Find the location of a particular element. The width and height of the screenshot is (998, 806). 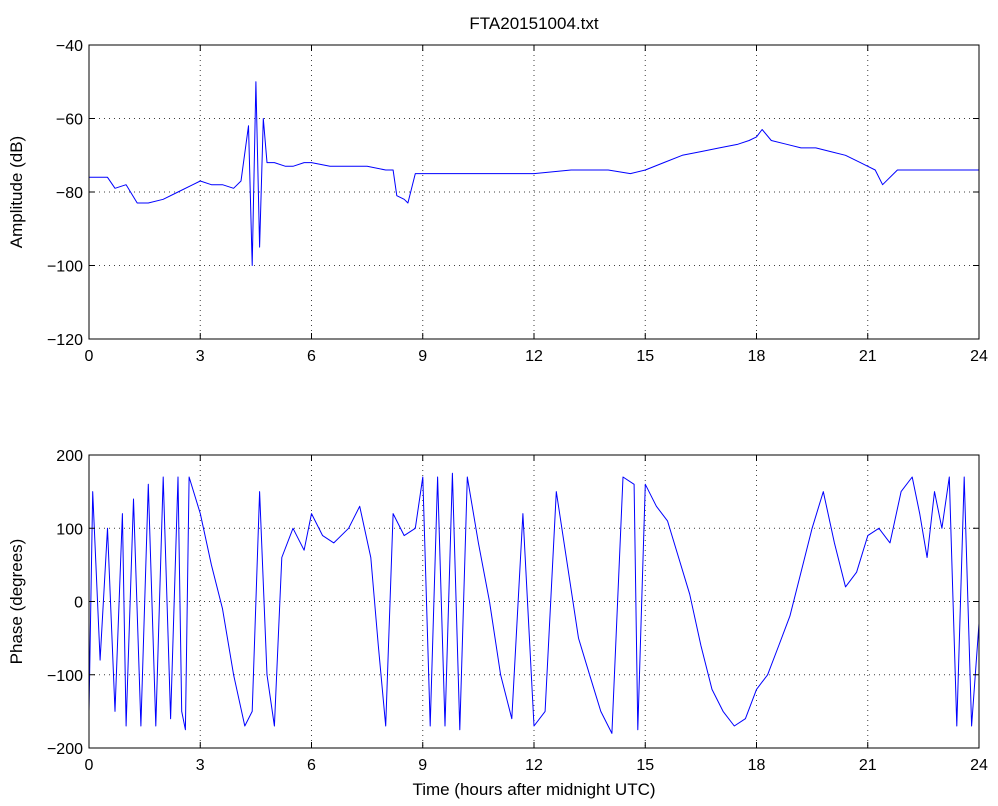

y-tick-label: −60 is located at coordinates (69, 120).